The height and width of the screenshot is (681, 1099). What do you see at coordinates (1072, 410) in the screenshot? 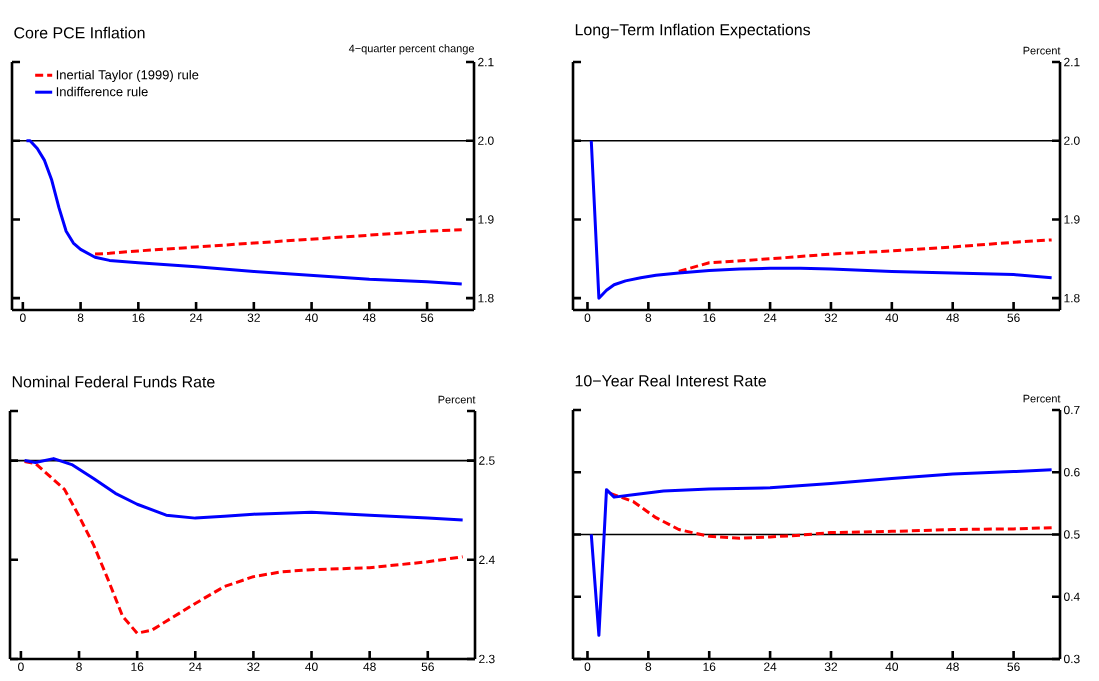
I see `y-tick-label: 0.7` at bounding box center [1072, 410].